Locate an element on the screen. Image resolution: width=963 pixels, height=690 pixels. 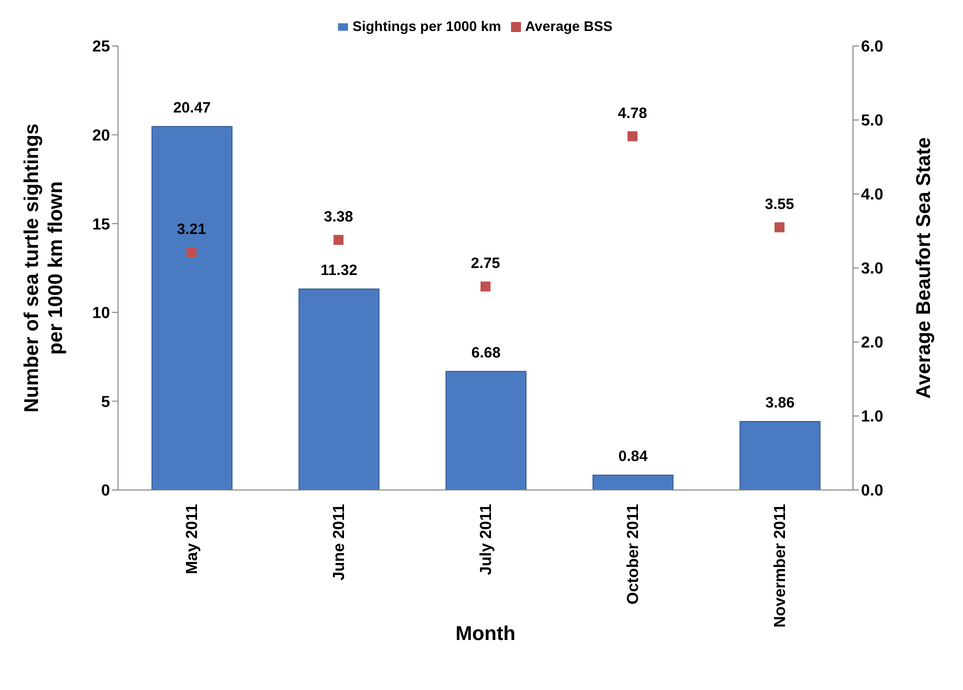
legend-label: Sightings per 1000 km is located at coordinates (427, 26).